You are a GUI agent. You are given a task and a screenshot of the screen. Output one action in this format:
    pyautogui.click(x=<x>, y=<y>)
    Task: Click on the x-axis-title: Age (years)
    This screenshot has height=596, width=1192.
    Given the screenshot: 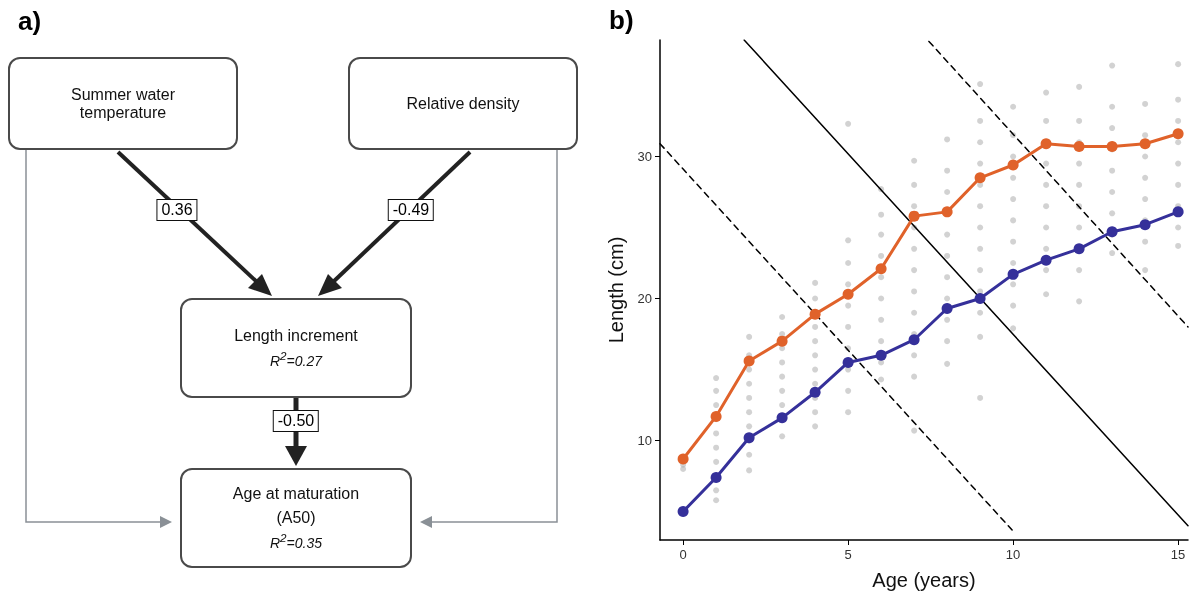 What is the action you would take?
    pyautogui.click(x=924, y=580)
    